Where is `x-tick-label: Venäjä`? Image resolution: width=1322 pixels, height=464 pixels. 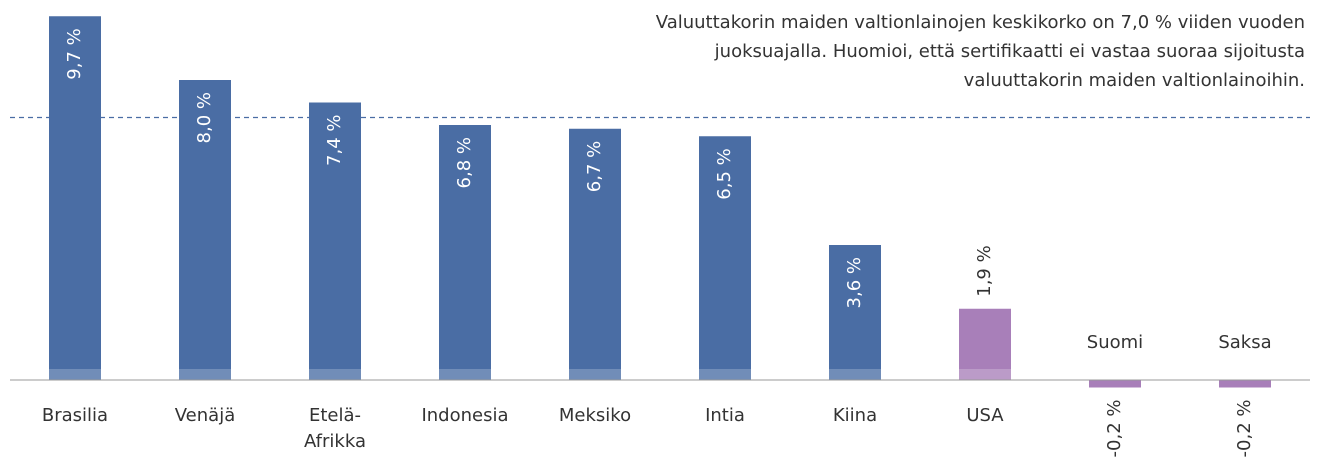 x-tick-label: Venäjä is located at coordinates (205, 415).